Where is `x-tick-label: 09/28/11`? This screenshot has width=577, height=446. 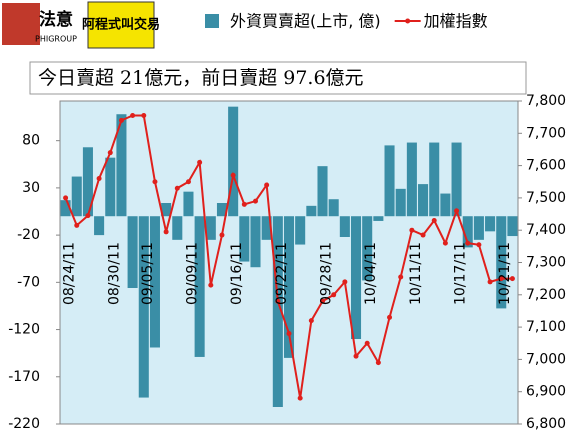 x-tick-label: 09/28/11 is located at coordinates (327, 273).